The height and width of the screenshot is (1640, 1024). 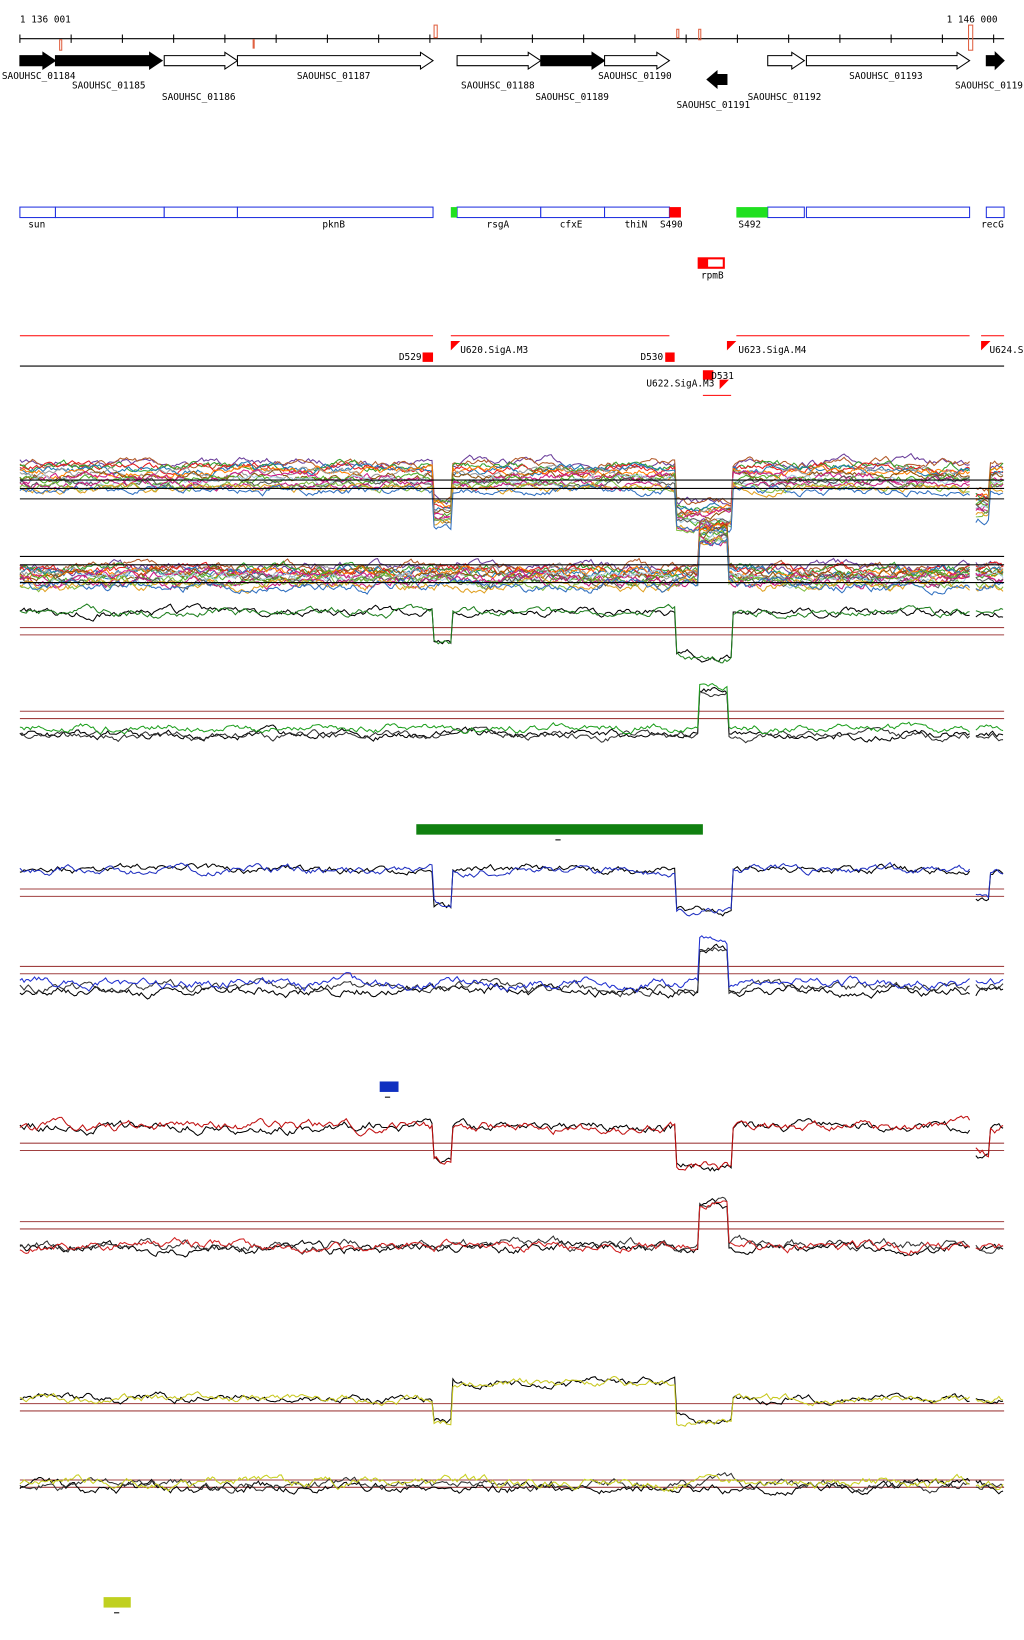 What do you see at coordinates (635, 76) in the screenshot?
I see `gene-label: SAOUHSC_01190` at bounding box center [635, 76].